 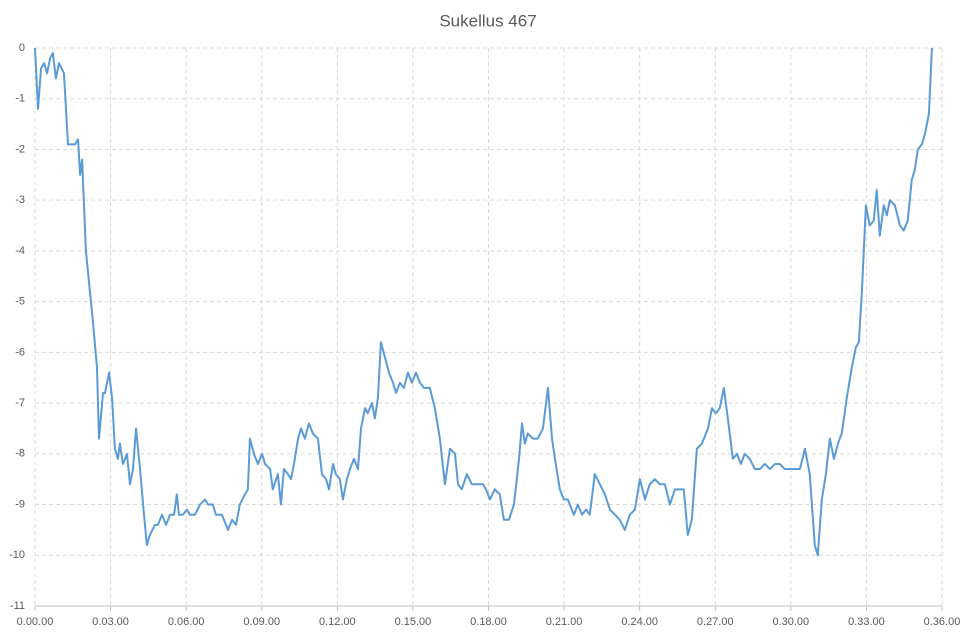 What do you see at coordinates (564, 622) in the screenshot?
I see `x-tick-label: 0.21.00` at bounding box center [564, 622].